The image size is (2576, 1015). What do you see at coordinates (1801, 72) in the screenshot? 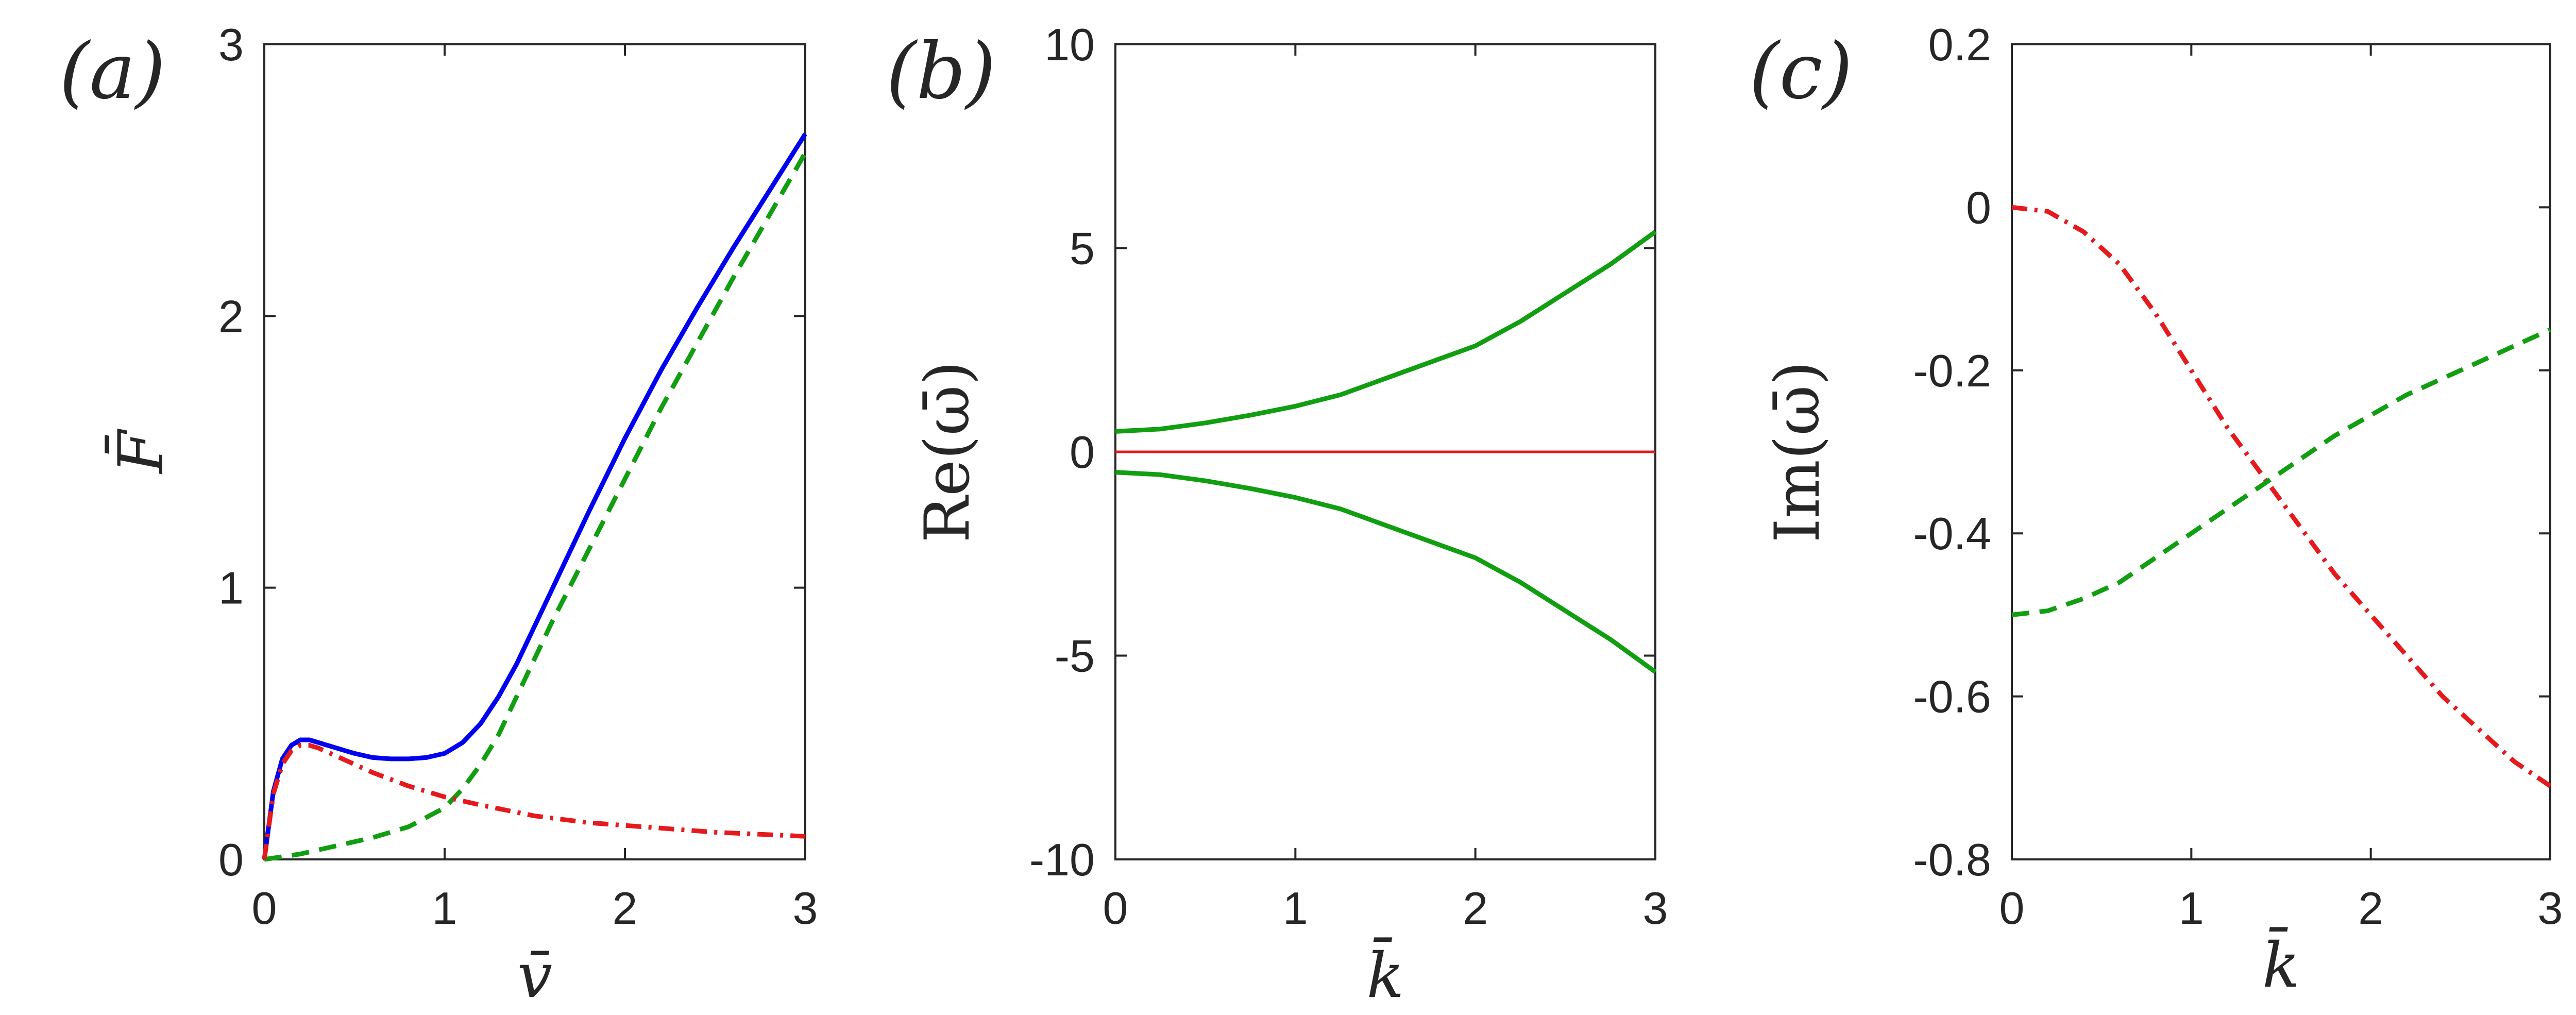
I see `panel-label: (c)` at bounding box center [1801, 72].